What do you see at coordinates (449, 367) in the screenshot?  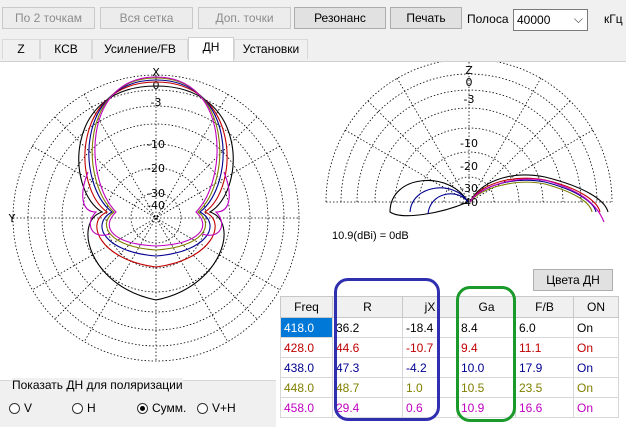 I see `table-row: 438.0 47.3 -4.2 10.0 17.9 On` at bounding box center [449, 367].